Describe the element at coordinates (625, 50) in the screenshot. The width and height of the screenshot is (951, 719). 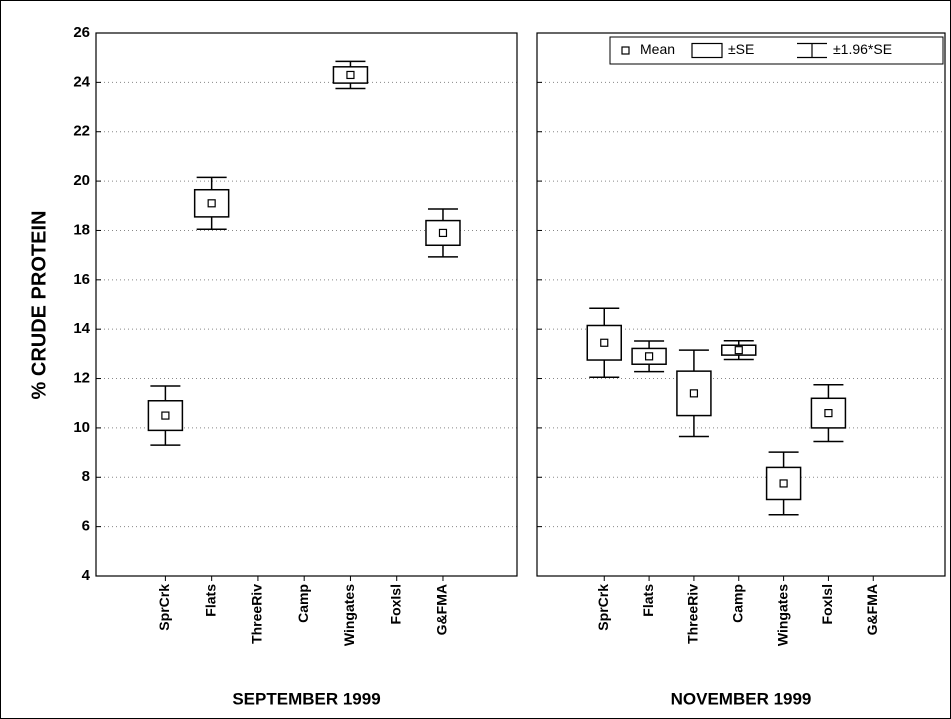
I see `legend-mean-icon` at that location.